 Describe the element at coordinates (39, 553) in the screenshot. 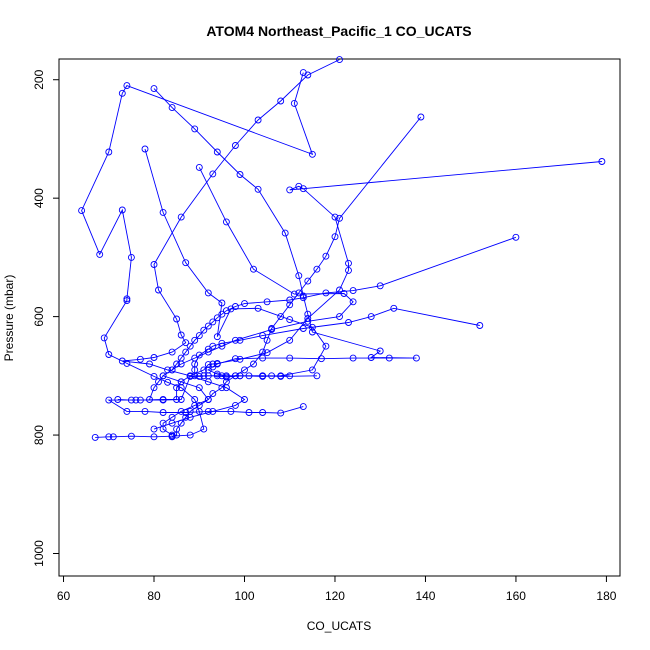

I see `y-tick-label: 1000` at that location.